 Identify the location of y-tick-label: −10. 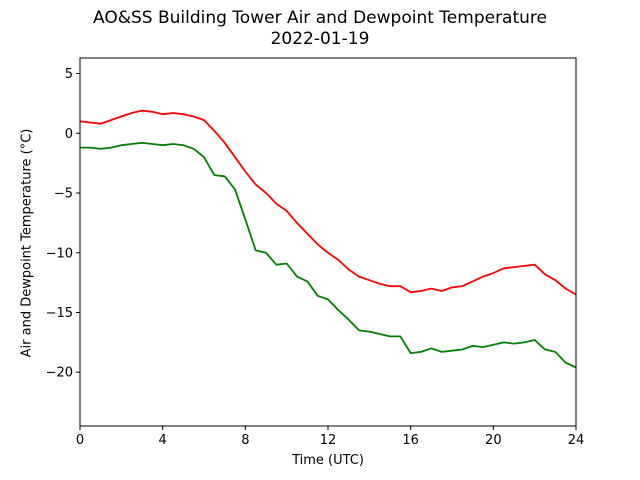
(59, 253).